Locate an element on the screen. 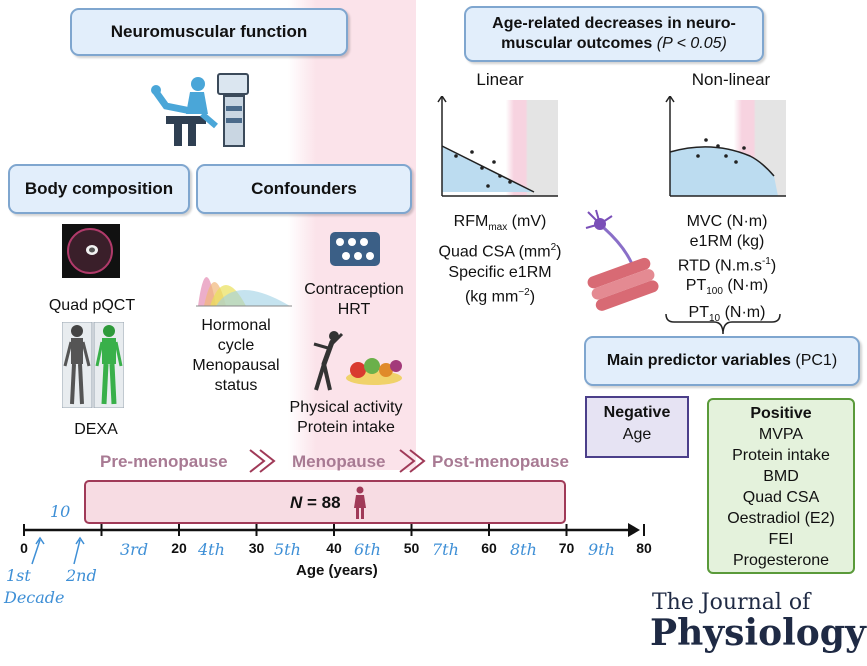 The image size is (867, 666). contraception-line: Contraception is located at coordinates (354, 289).